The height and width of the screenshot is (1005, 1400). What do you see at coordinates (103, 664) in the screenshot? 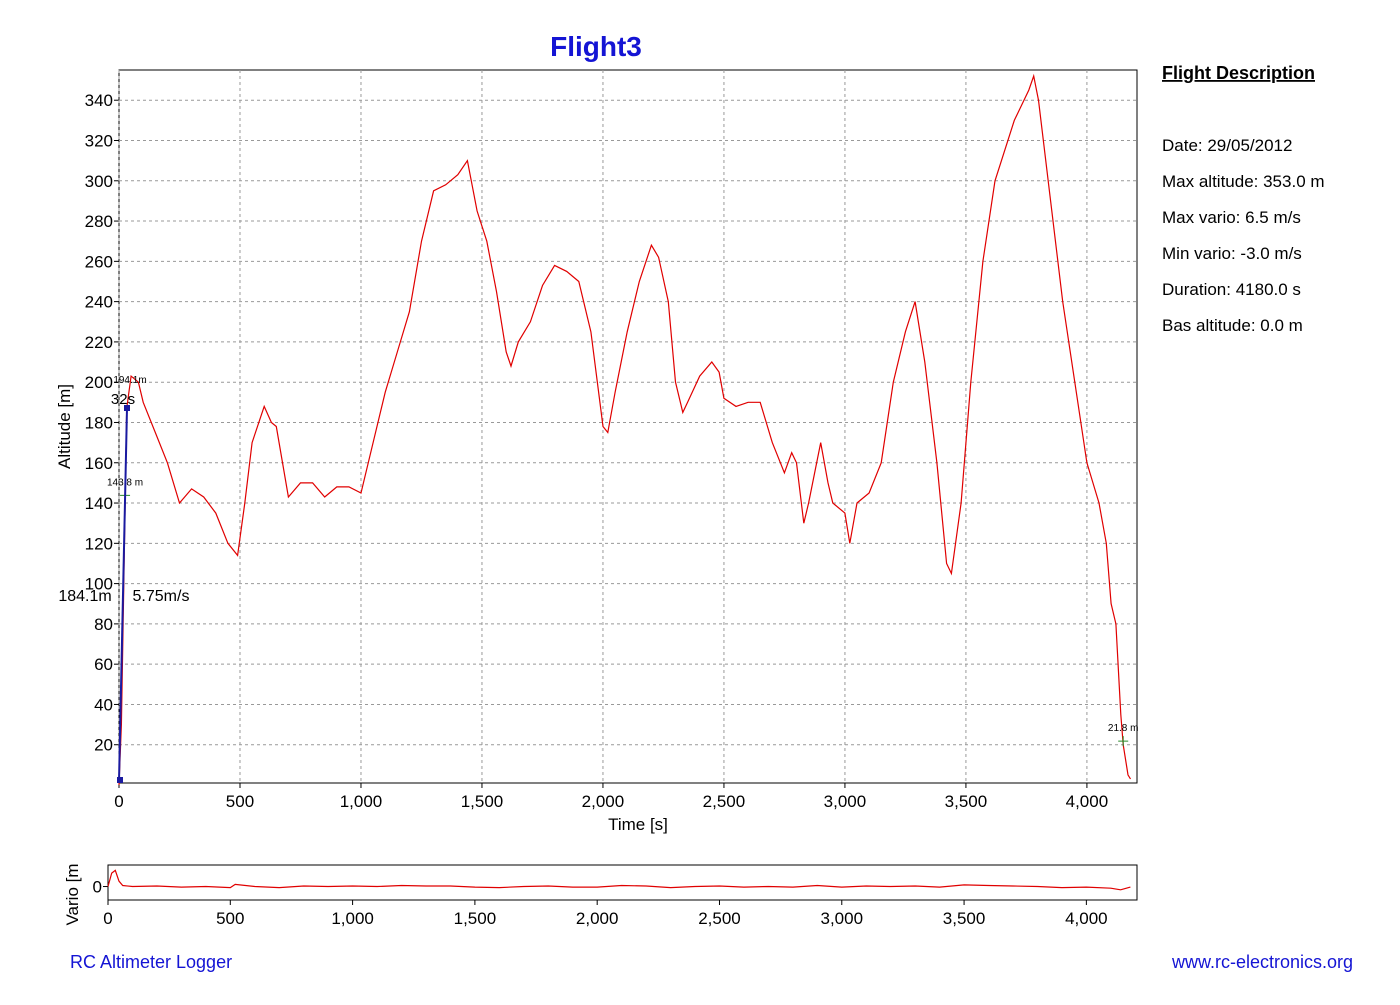
I see `y-tick-label: 60` at bounding box center [103, 664].